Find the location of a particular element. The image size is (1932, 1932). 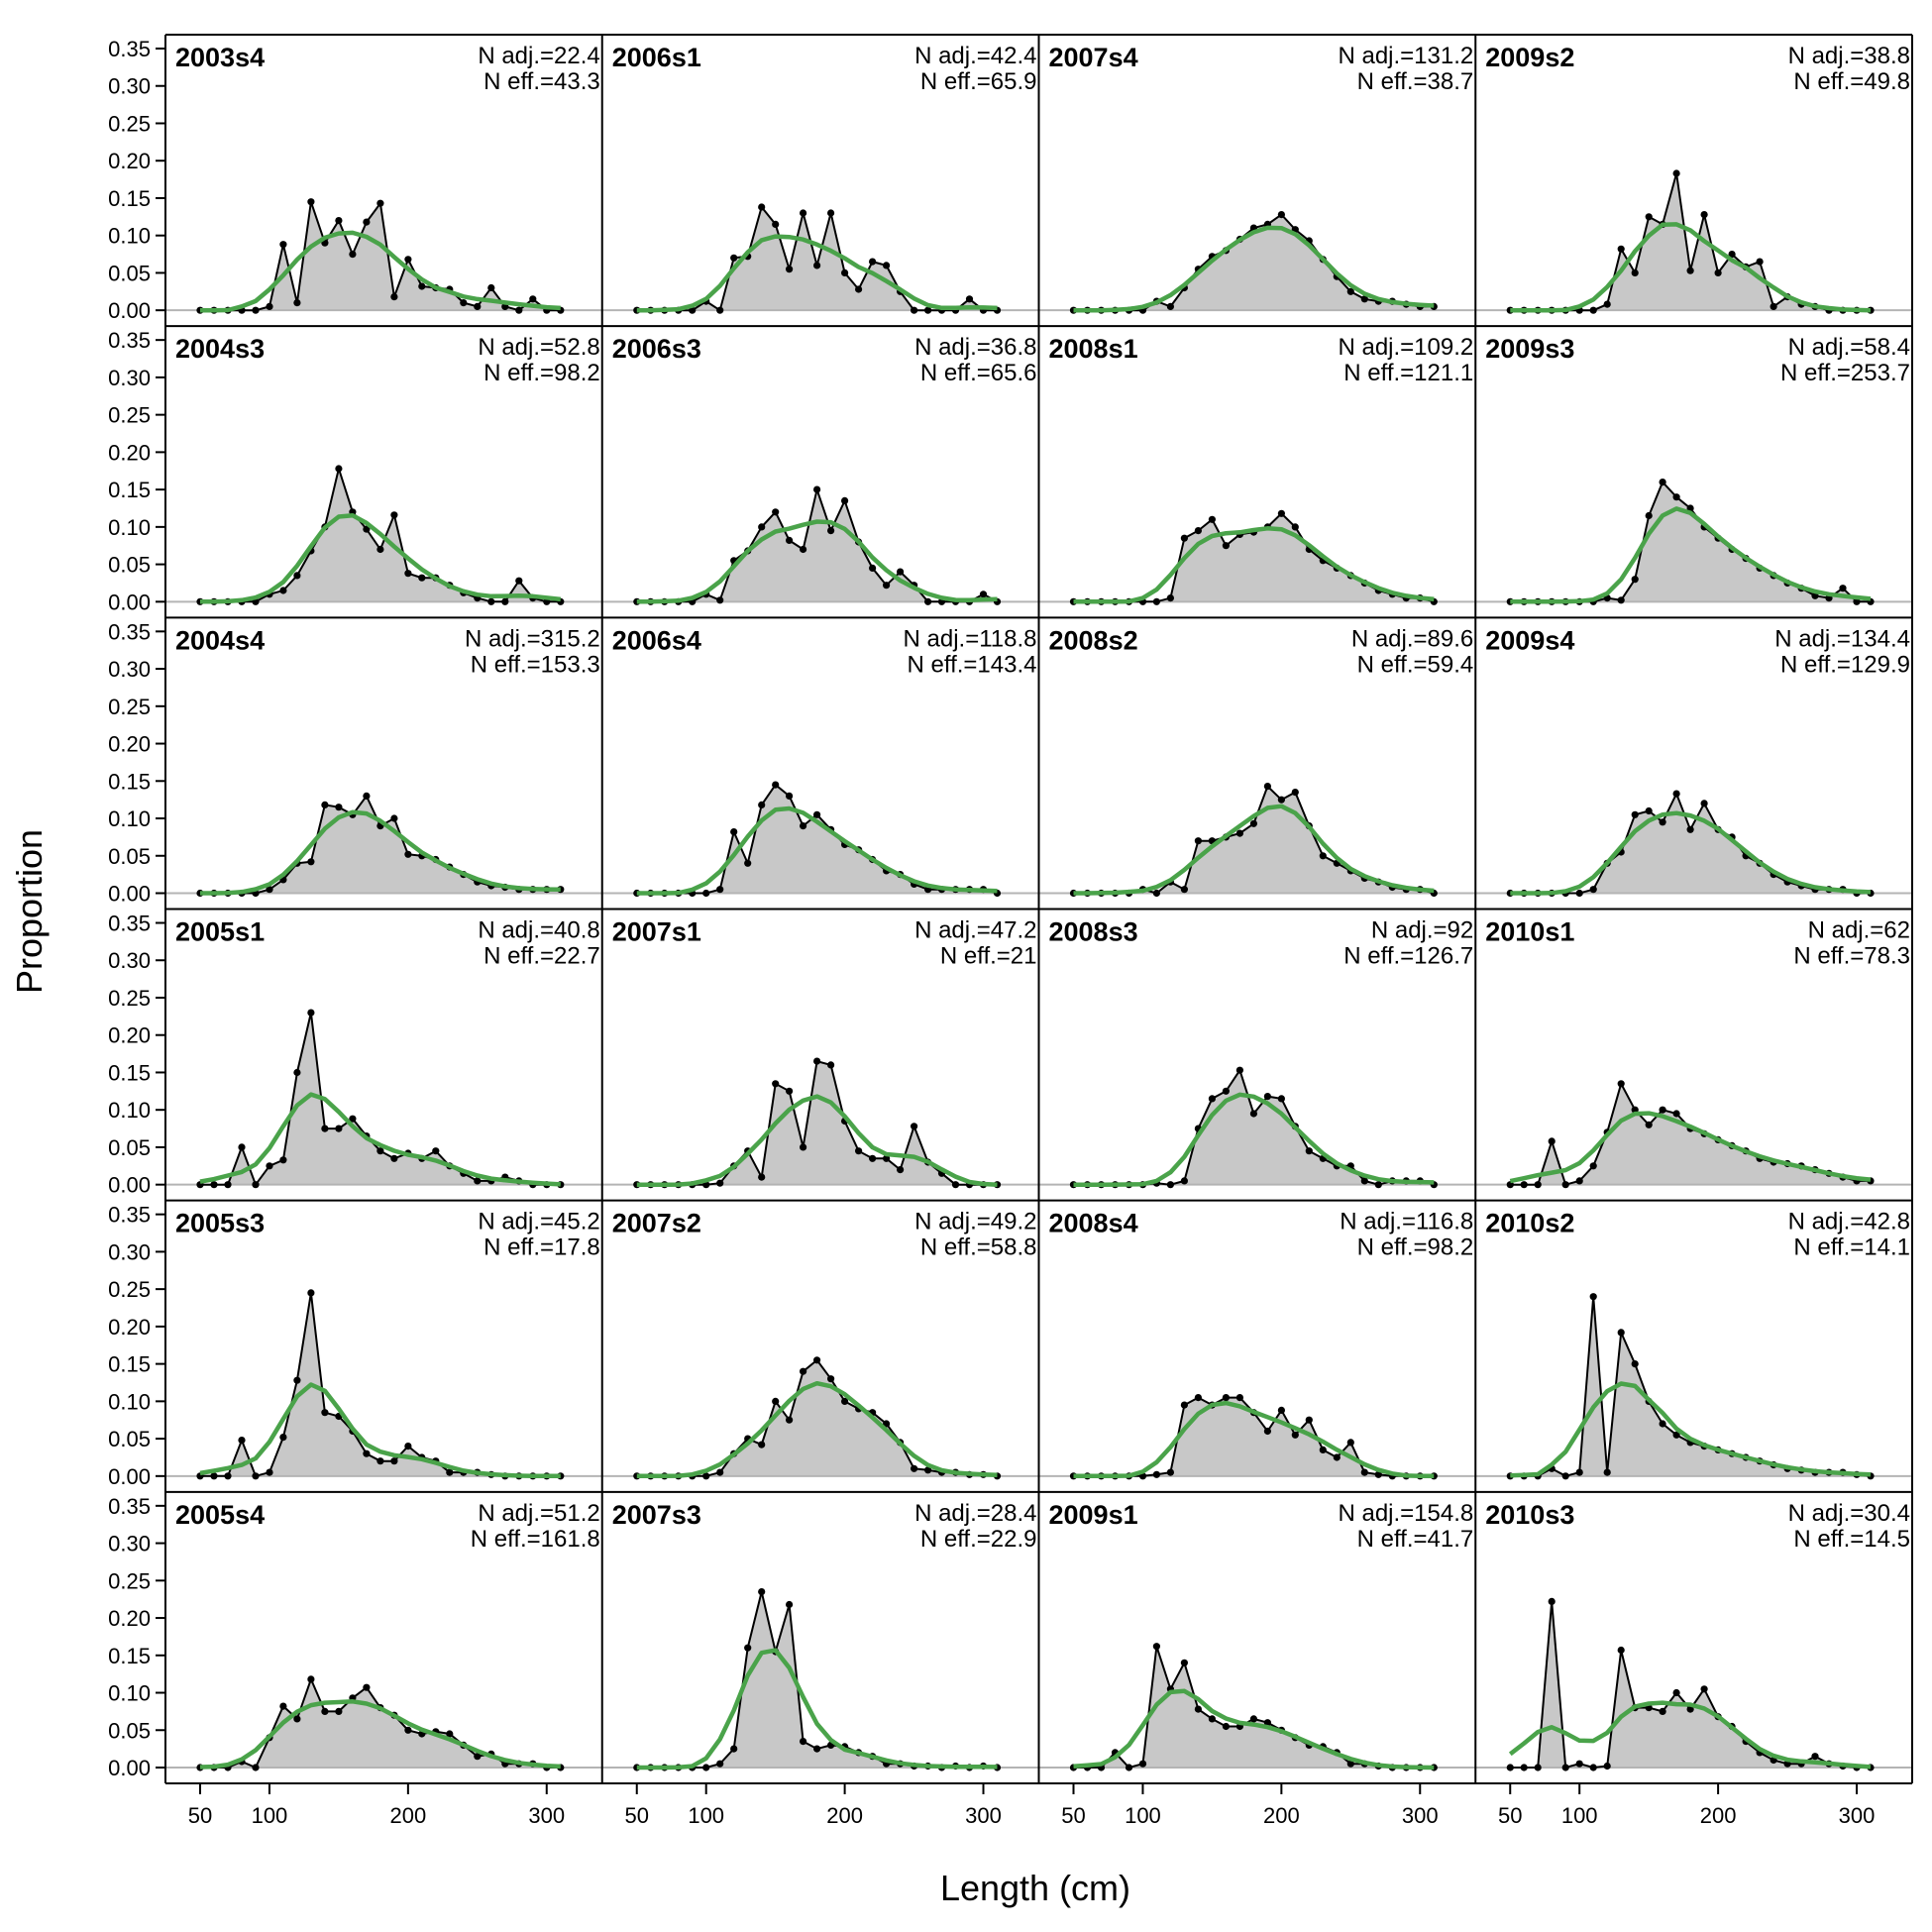

panel-label: 2008s1 is located at coordinates (1094, 349).